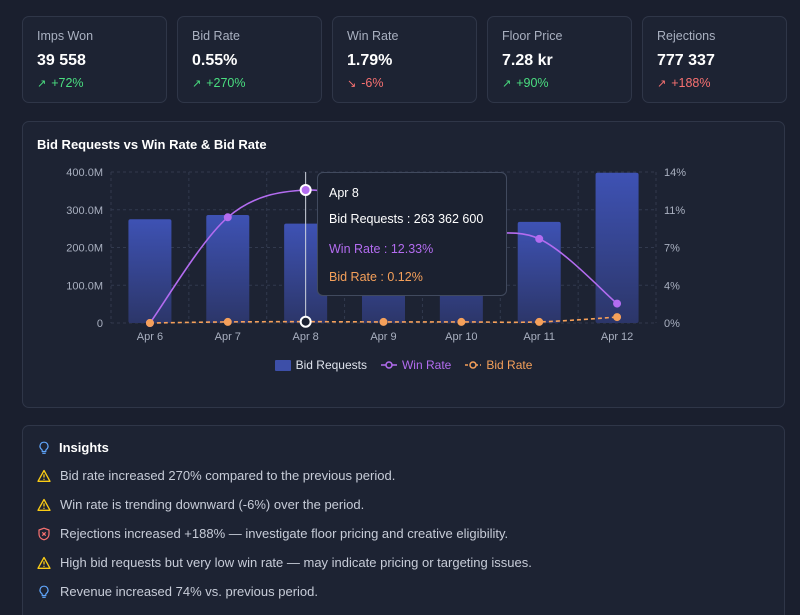  What do you see at coordinates (352, 83) in the screenshot?
I see `arrow-down-right-icon: ↘` at bounding box center [352, 83].